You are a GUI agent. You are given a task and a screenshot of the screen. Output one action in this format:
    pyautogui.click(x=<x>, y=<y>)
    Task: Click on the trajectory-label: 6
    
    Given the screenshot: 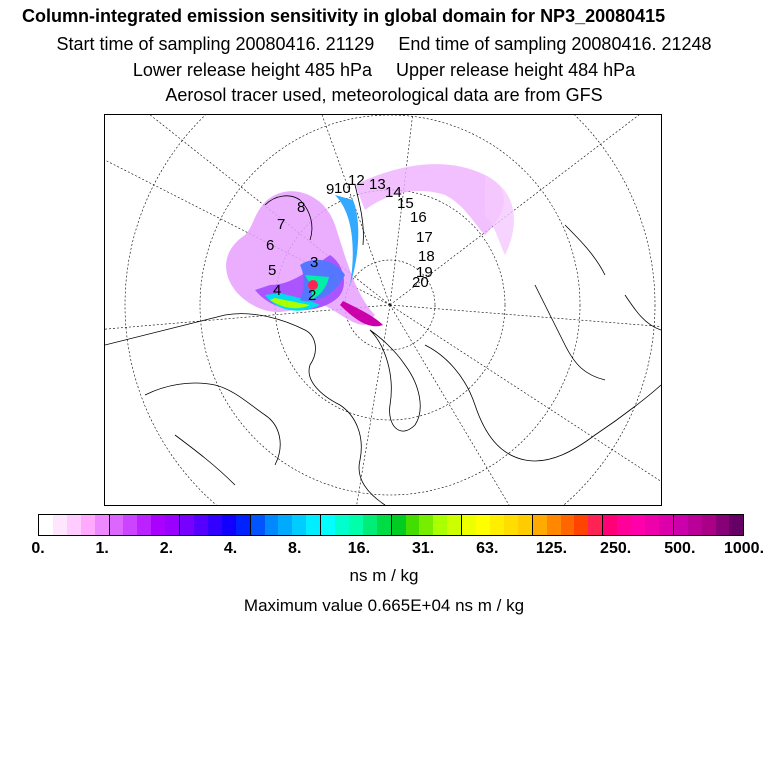 What is the action you would take?
    pyautogui.click(x=270, y=245)
    